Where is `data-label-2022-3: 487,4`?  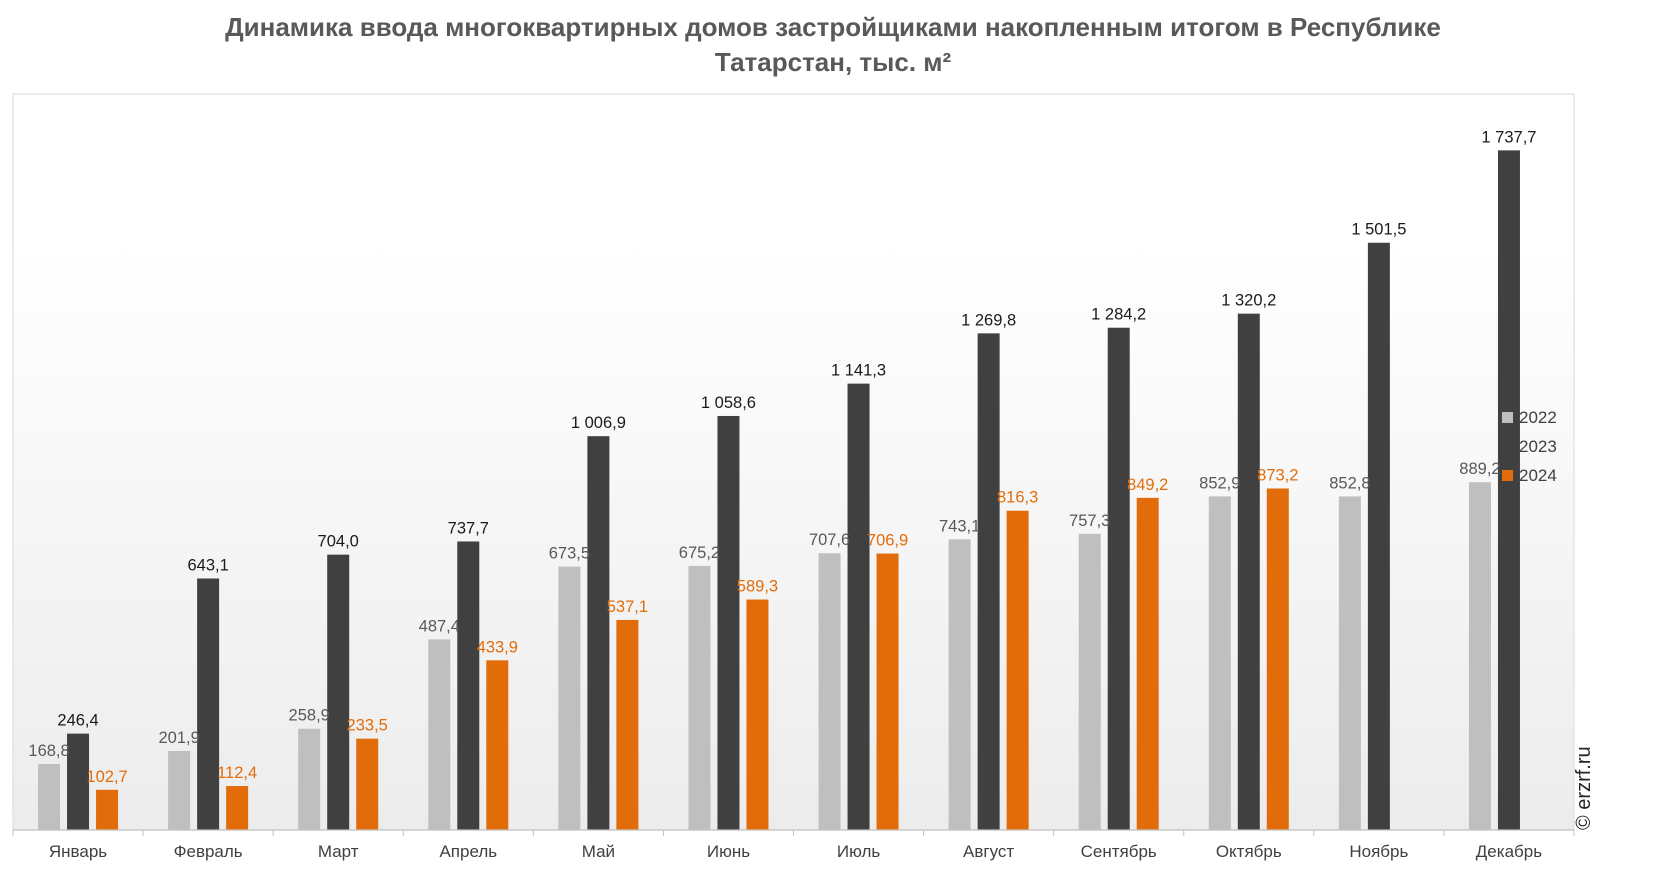 data-label-2022-3: 487,4 is located at coordinates (439, 626).